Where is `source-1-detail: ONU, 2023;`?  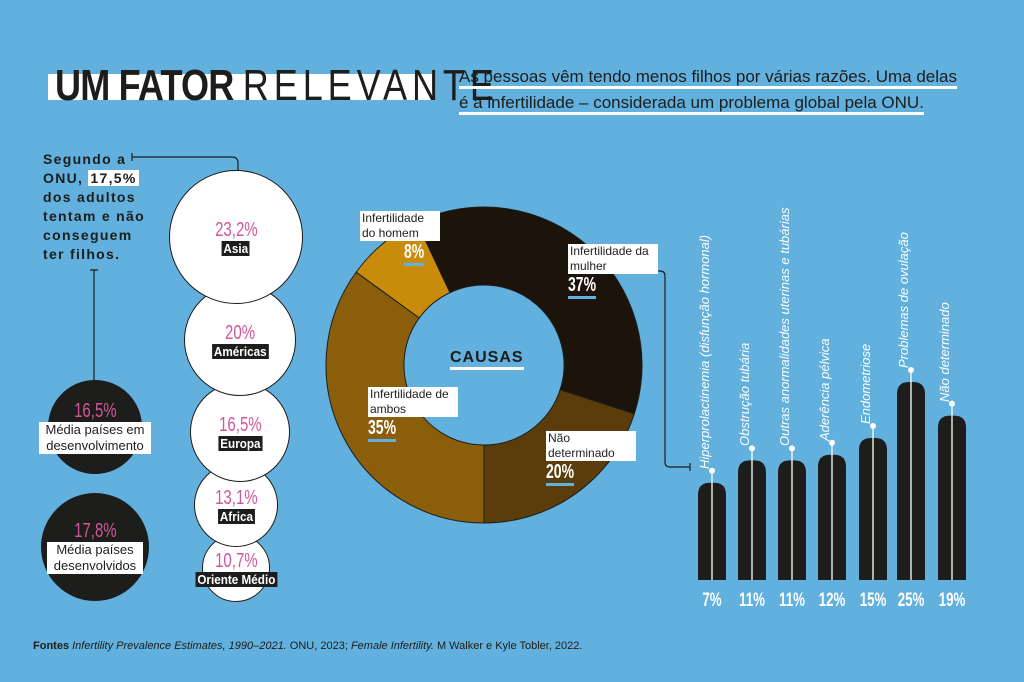
source-1-detail: ONU, 2023; is located at coordinates (318, 646).